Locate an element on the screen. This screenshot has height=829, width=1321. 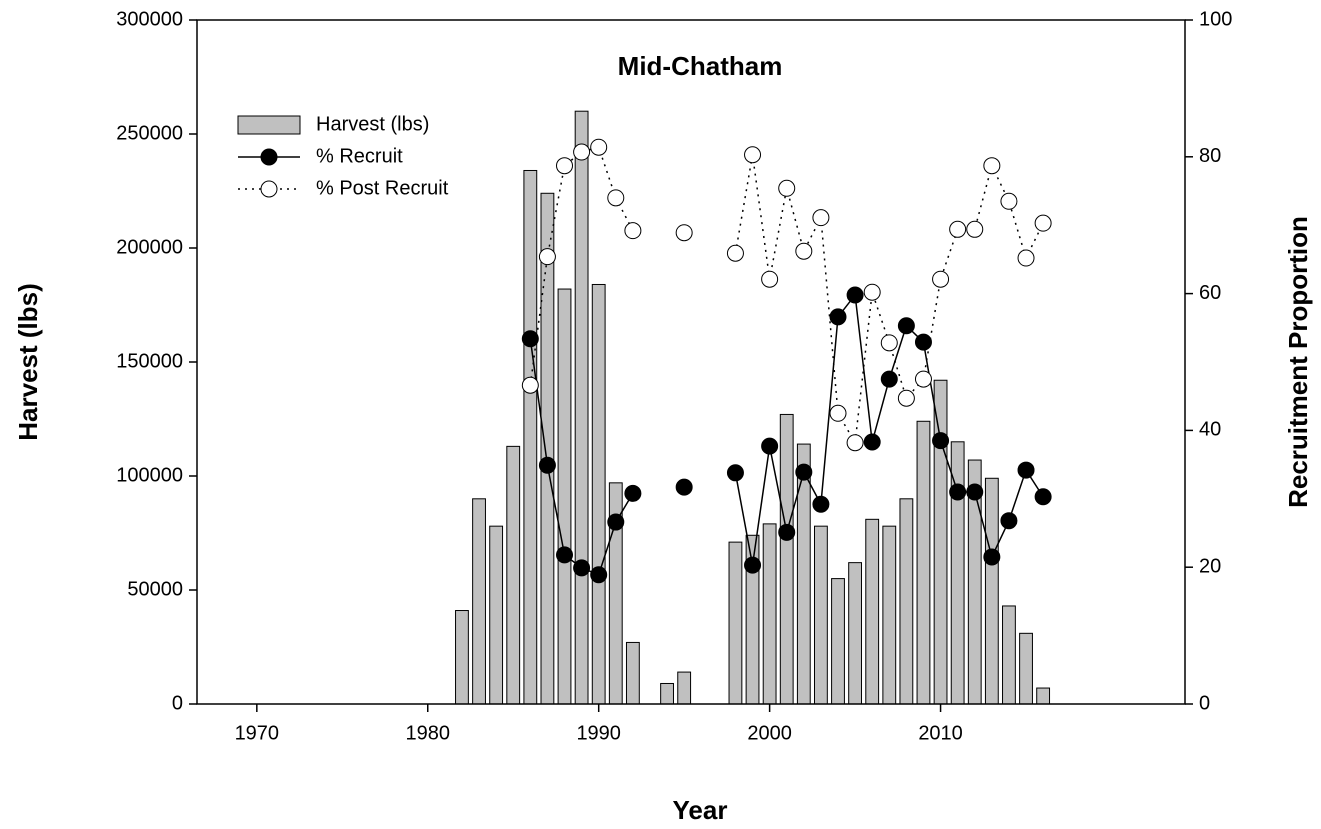
x-tick-label: 1980 is located at coordinates (428, 733).